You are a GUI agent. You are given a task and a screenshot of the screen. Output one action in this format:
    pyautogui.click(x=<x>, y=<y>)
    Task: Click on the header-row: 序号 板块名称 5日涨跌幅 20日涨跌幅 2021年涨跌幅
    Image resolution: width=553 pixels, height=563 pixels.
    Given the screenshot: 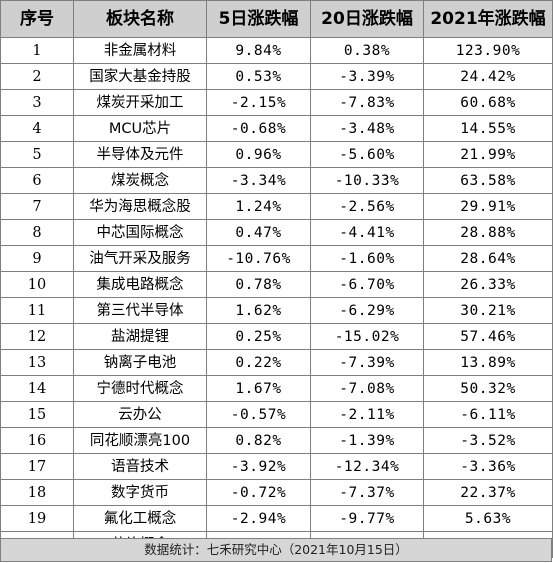 What is the action you would take?
    pyautogui.click(x=276, y=19)
    